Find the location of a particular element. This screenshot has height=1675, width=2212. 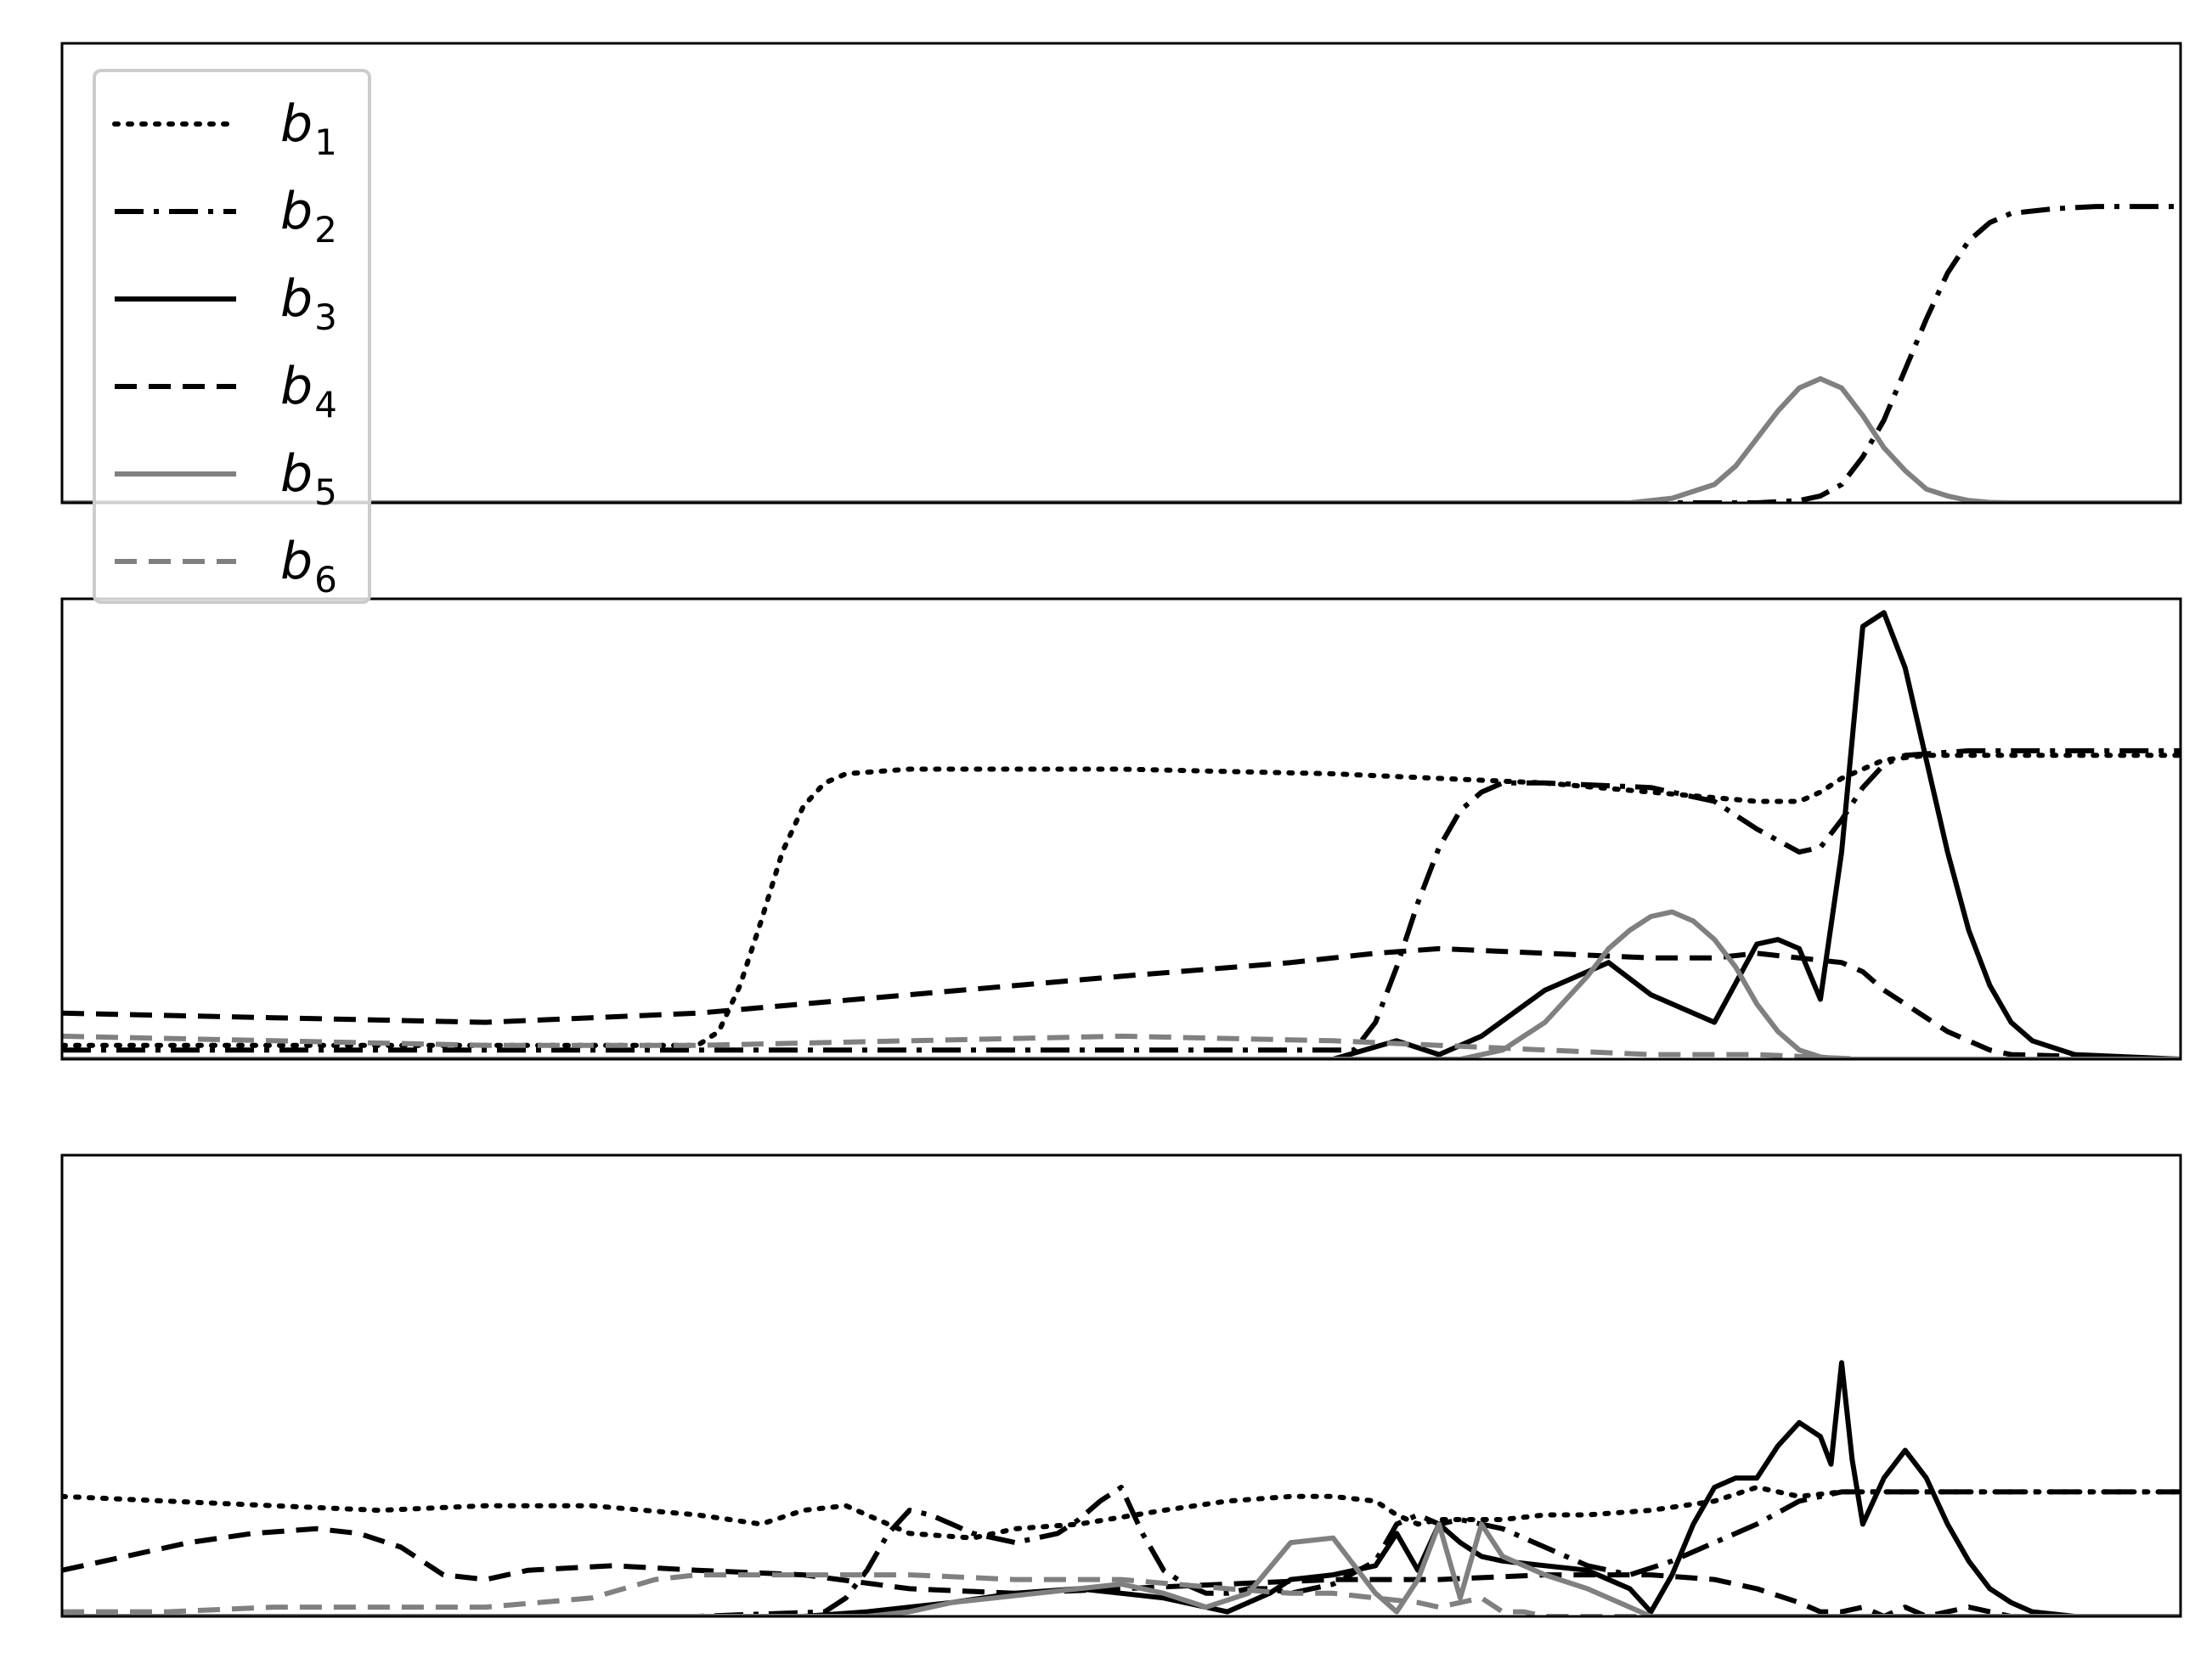

legend-item-b5: b5 is located at coordinates (226, 478).